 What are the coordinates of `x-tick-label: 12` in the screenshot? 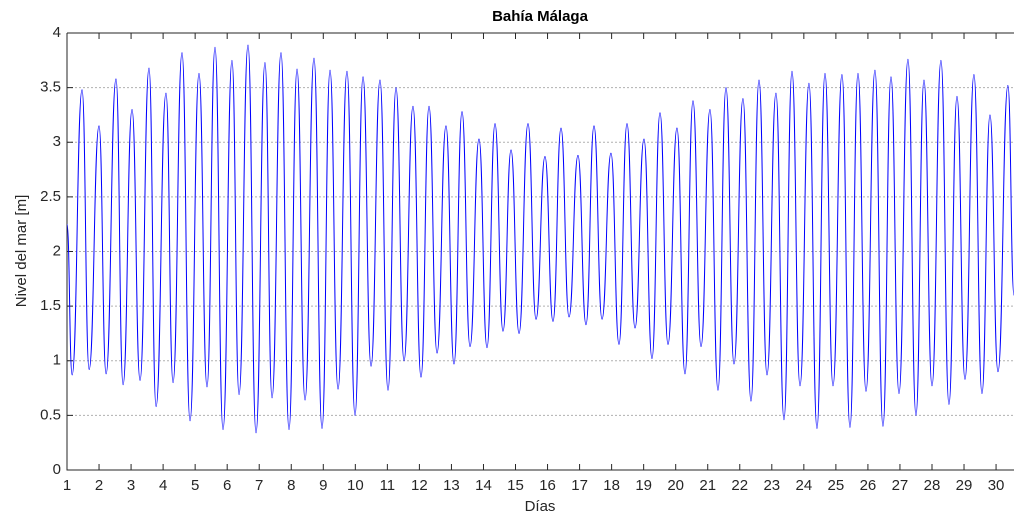 It's located at (419, 485).